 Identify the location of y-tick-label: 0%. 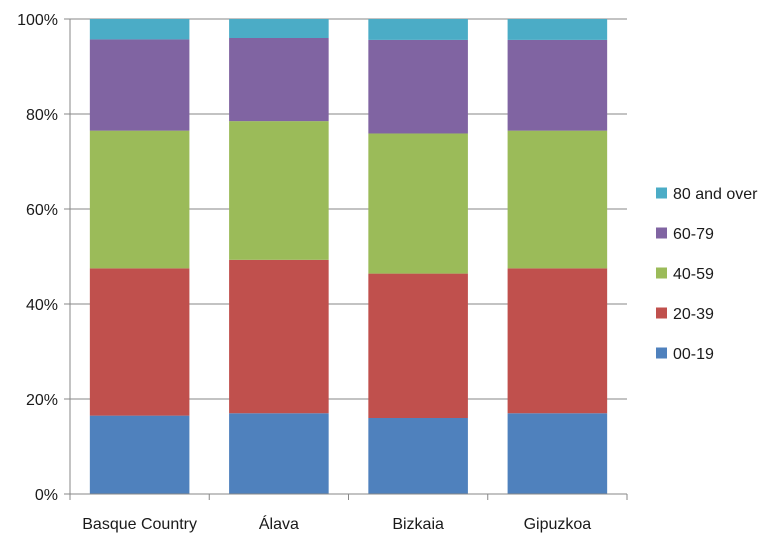
(46, 495).